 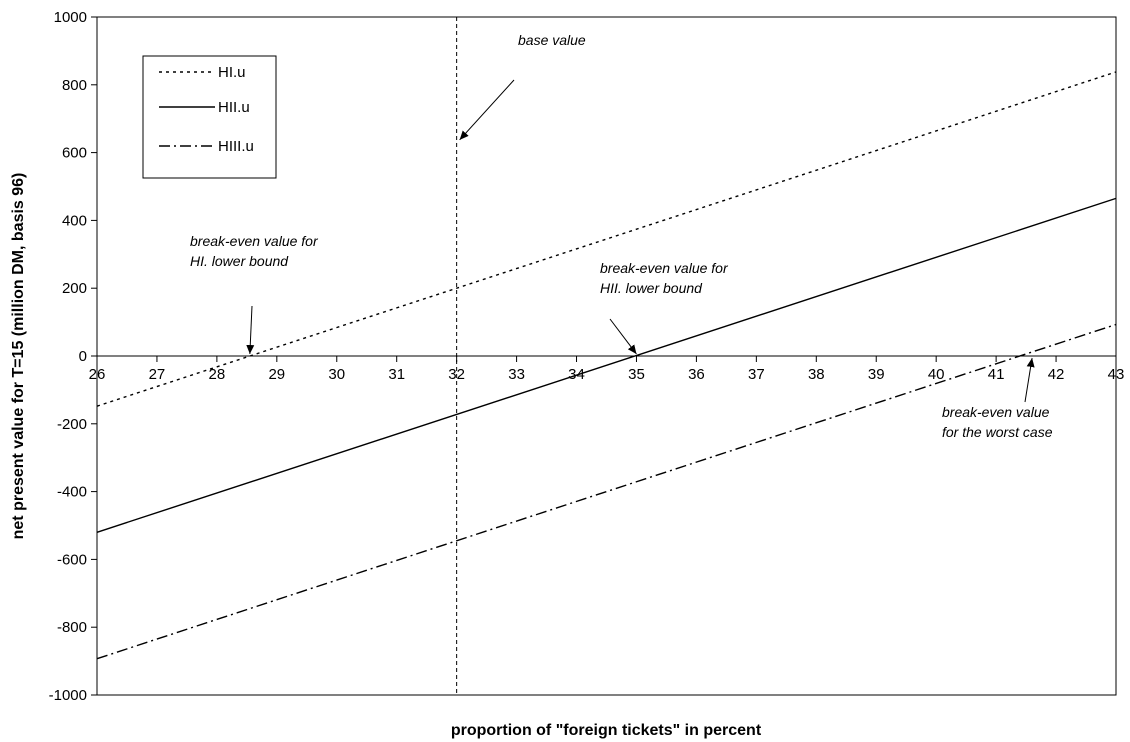 I want to click on x-tick-label: 37, so click(x=756, y=374).